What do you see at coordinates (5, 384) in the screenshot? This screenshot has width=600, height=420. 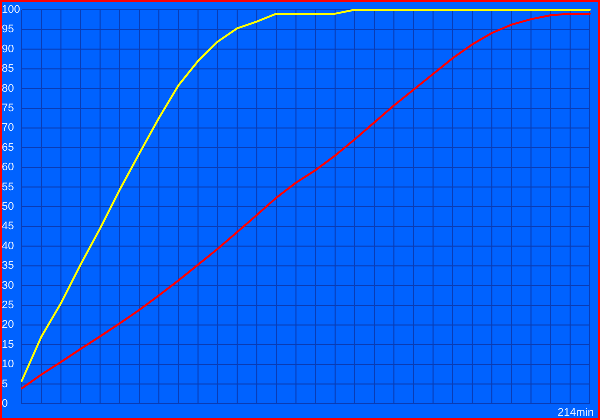 I see `y-tick-label: 5` at bounding box center [5, 384].